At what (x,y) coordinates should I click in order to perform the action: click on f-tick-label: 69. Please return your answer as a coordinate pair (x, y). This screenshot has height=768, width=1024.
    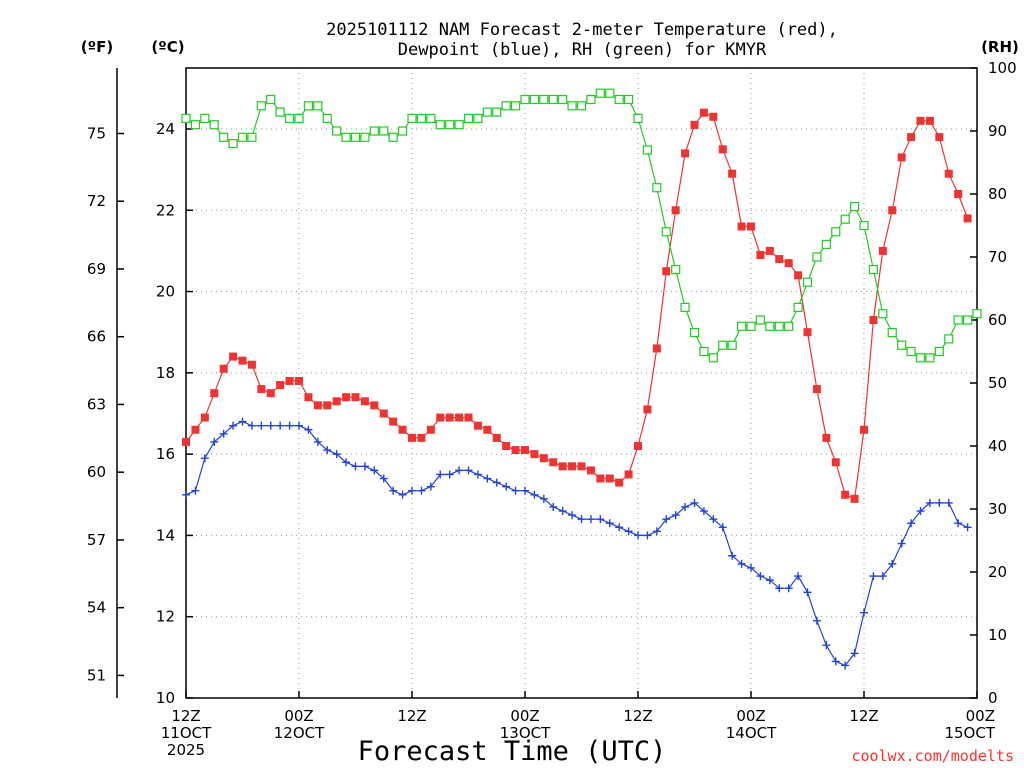
    Looking at the image, I should click on (96, 269).